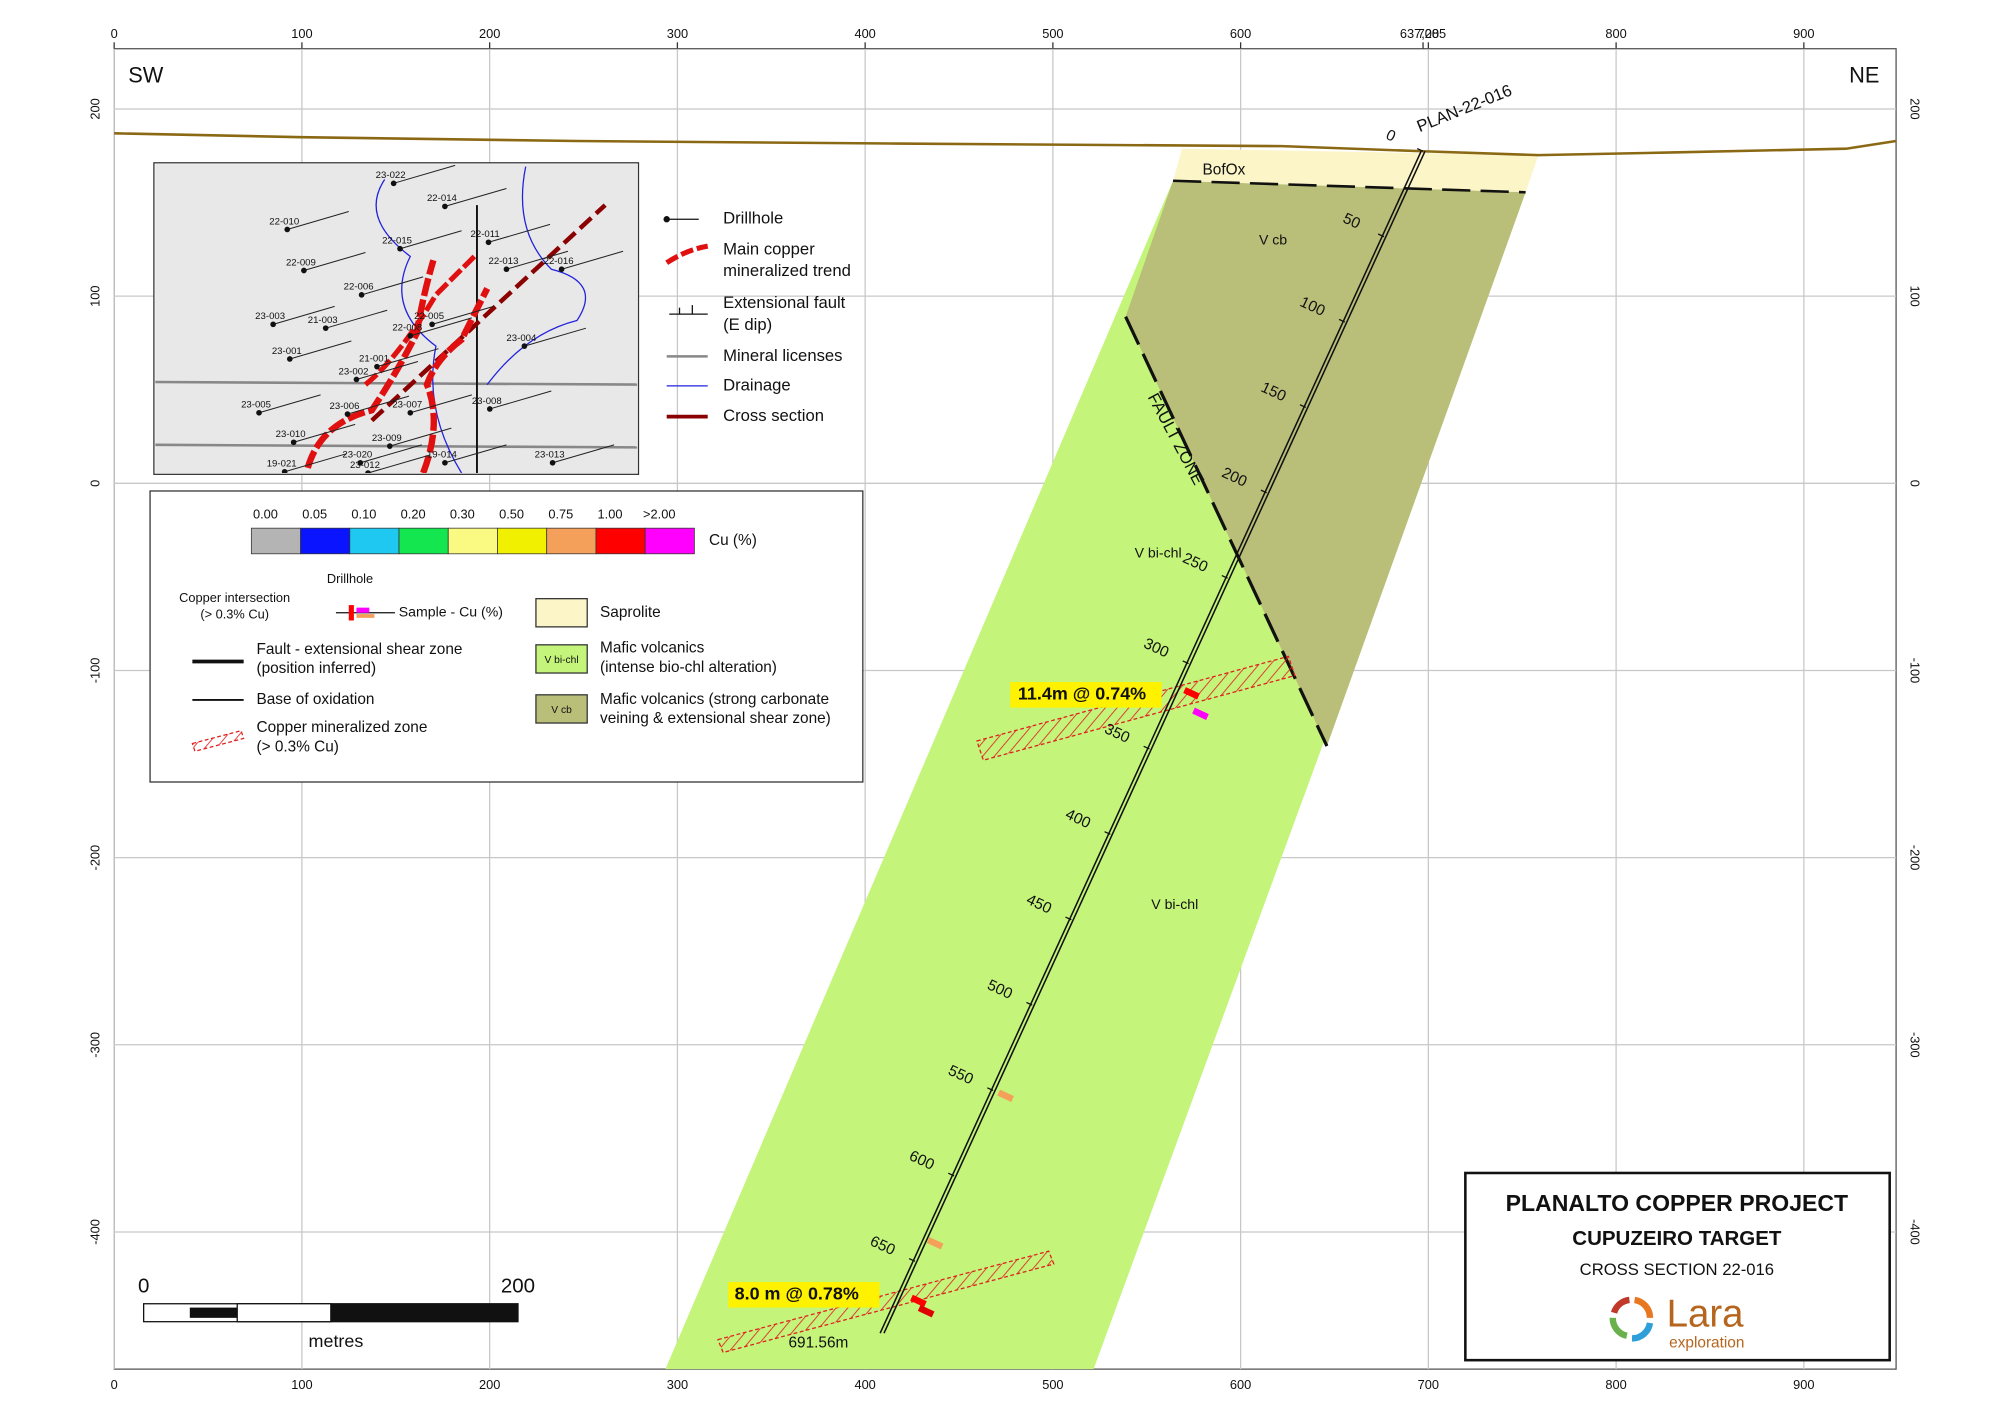 The image size is (2000, 1414). I want to click on x-tick-label: 300, so click(677, 1384).